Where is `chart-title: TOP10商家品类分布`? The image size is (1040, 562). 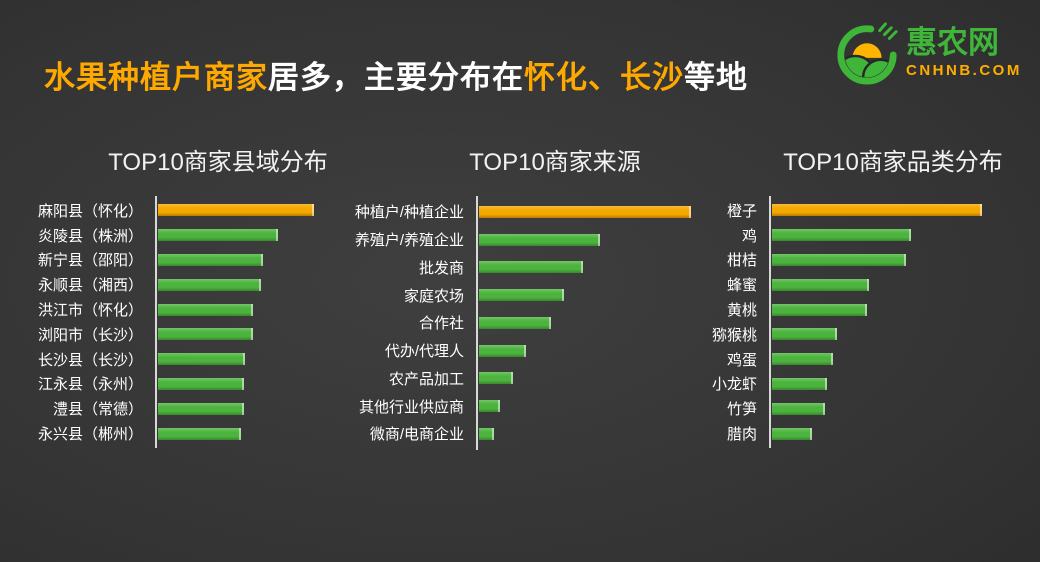
chart-title: TOP10商家品类分布 is located at coordinates (893, 162).